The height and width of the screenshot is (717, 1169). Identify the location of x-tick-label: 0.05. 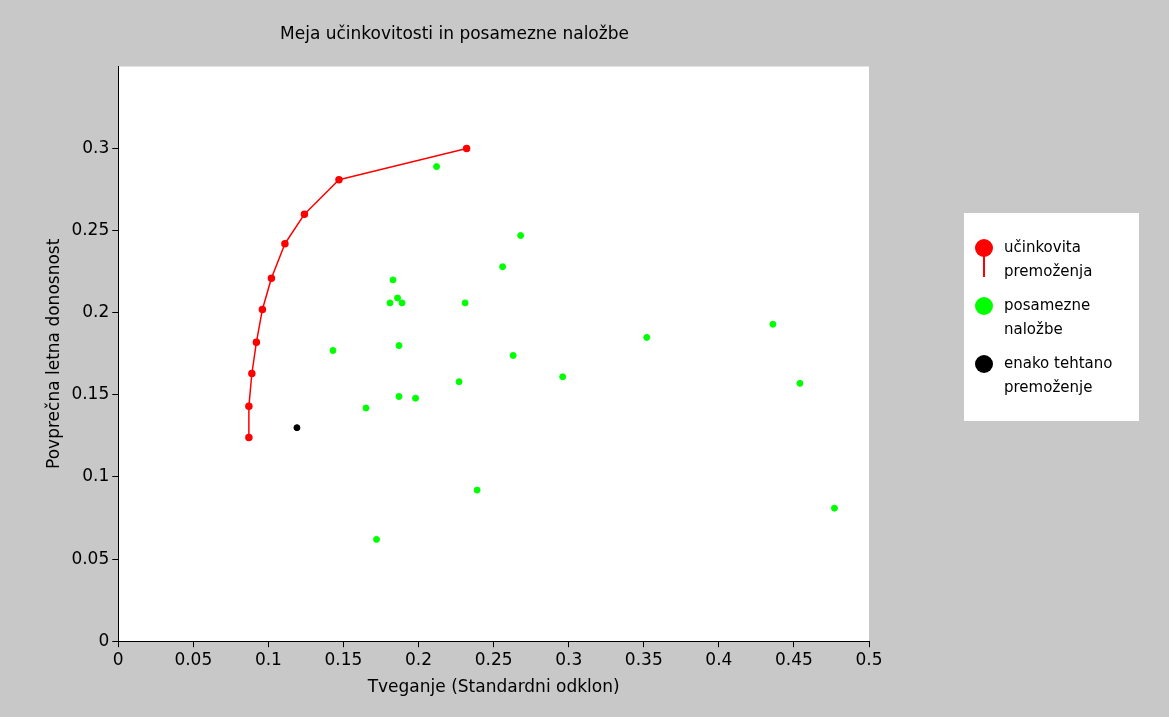
(193, 658).